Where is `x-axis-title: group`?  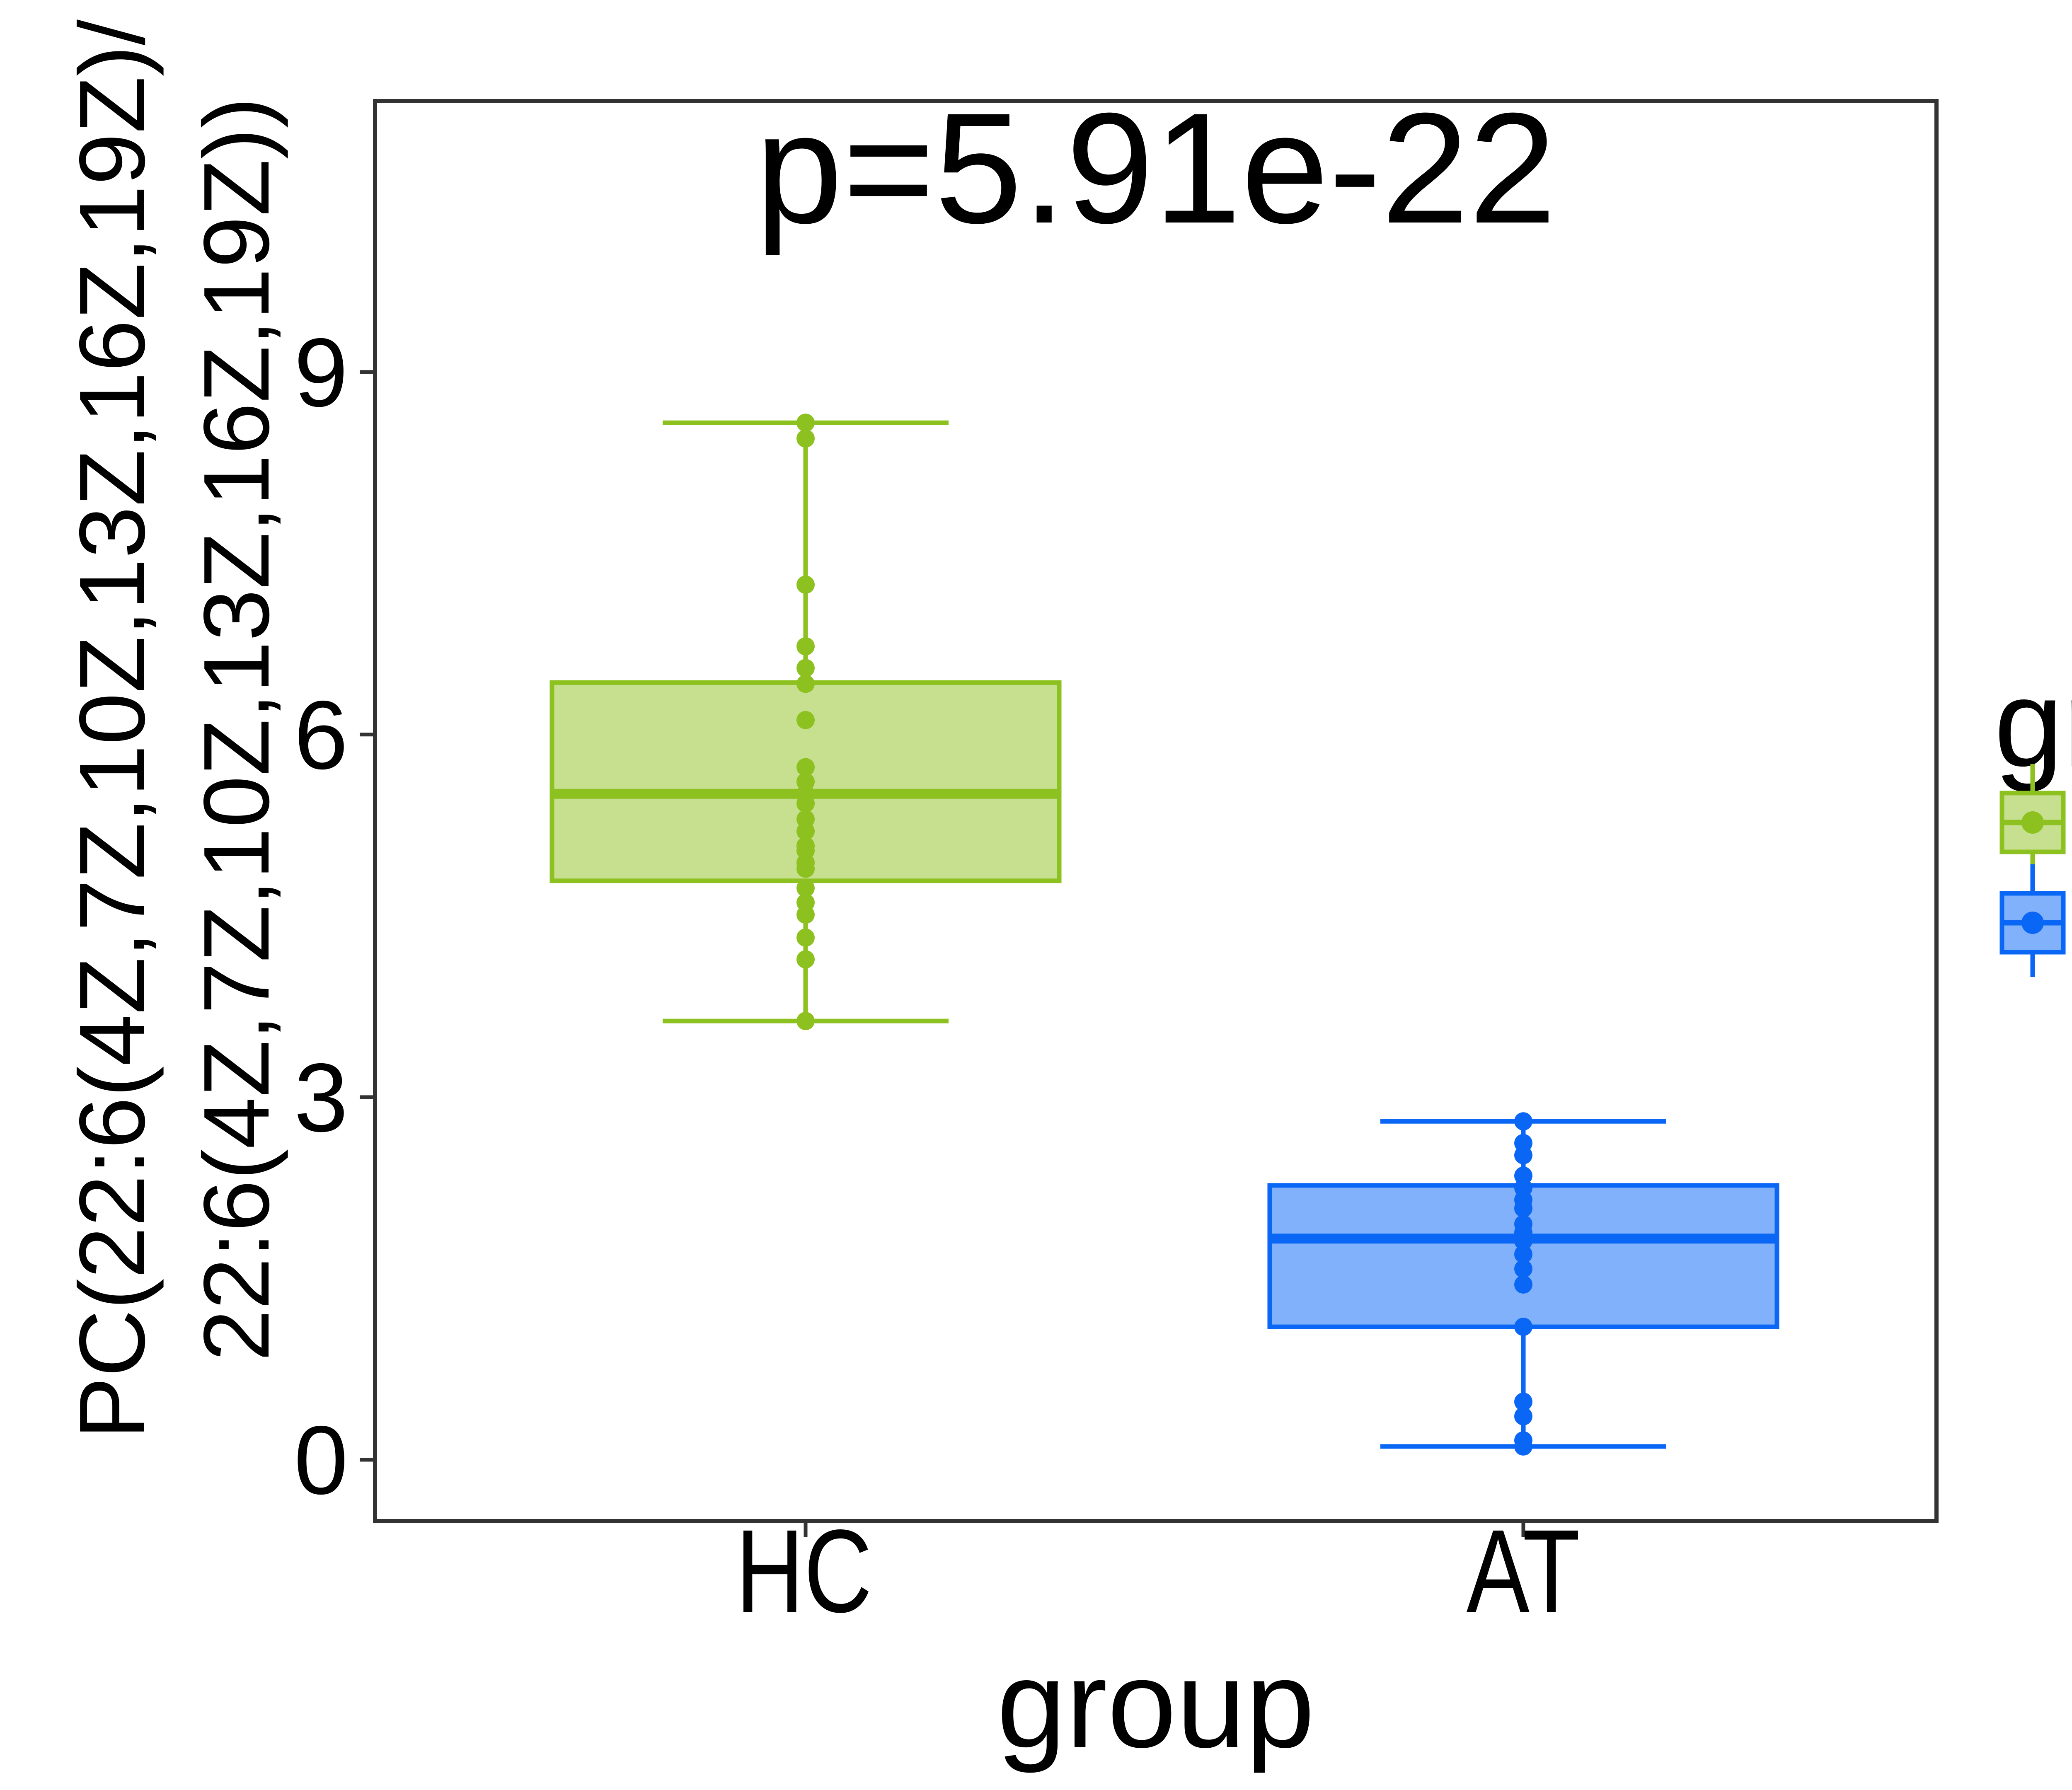
x-axis-title: group is located at coordinates (1156, 1704).